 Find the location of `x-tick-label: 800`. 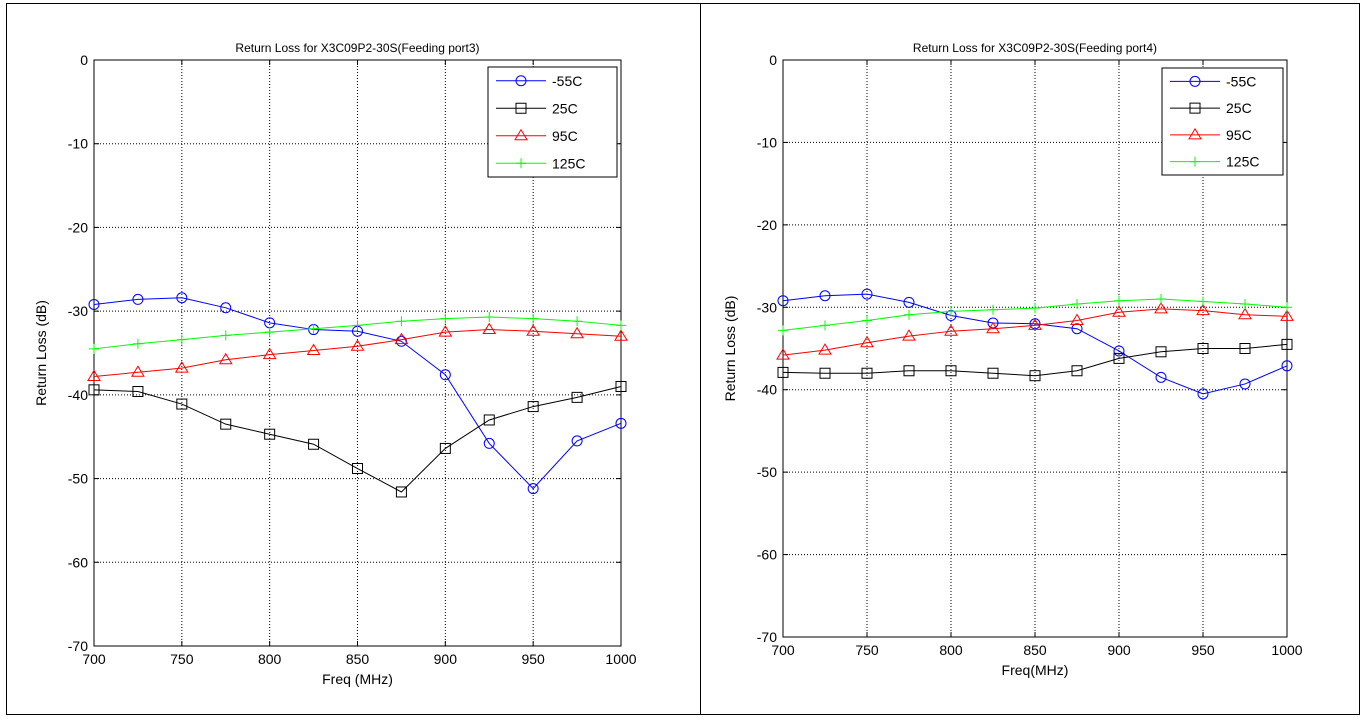

x-tick-label: 800 is located at coordinates (951, 650).